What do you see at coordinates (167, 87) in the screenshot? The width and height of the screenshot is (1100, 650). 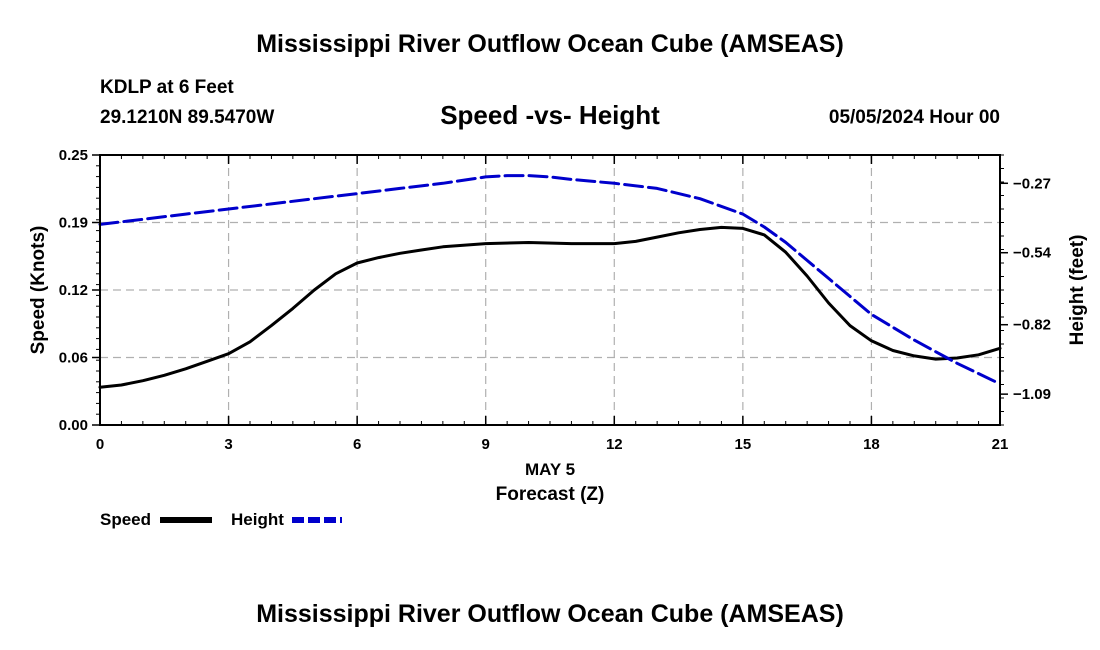 I see `station-label: KDLP at 6 Feet` at bounding box center [167, 87].